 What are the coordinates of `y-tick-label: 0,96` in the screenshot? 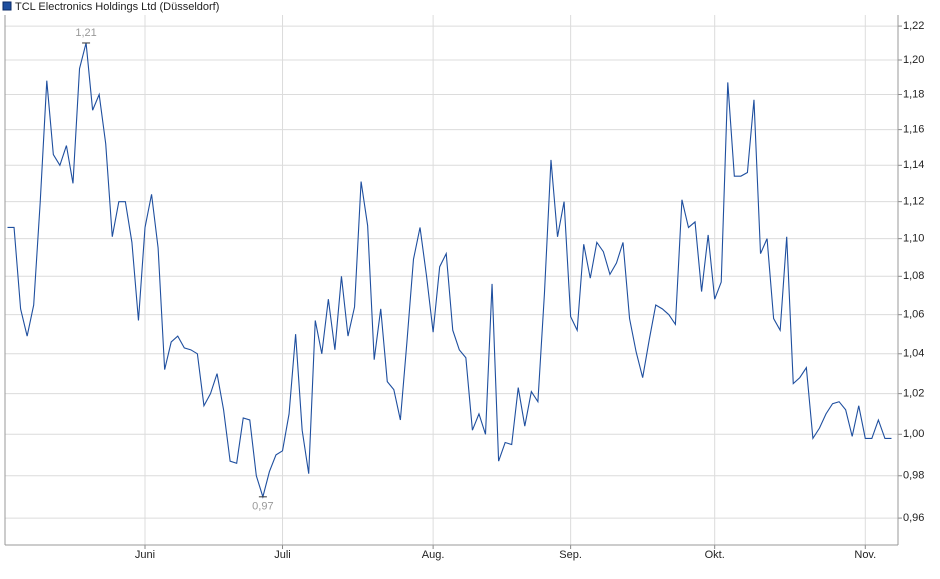 It's located at (913, 518).